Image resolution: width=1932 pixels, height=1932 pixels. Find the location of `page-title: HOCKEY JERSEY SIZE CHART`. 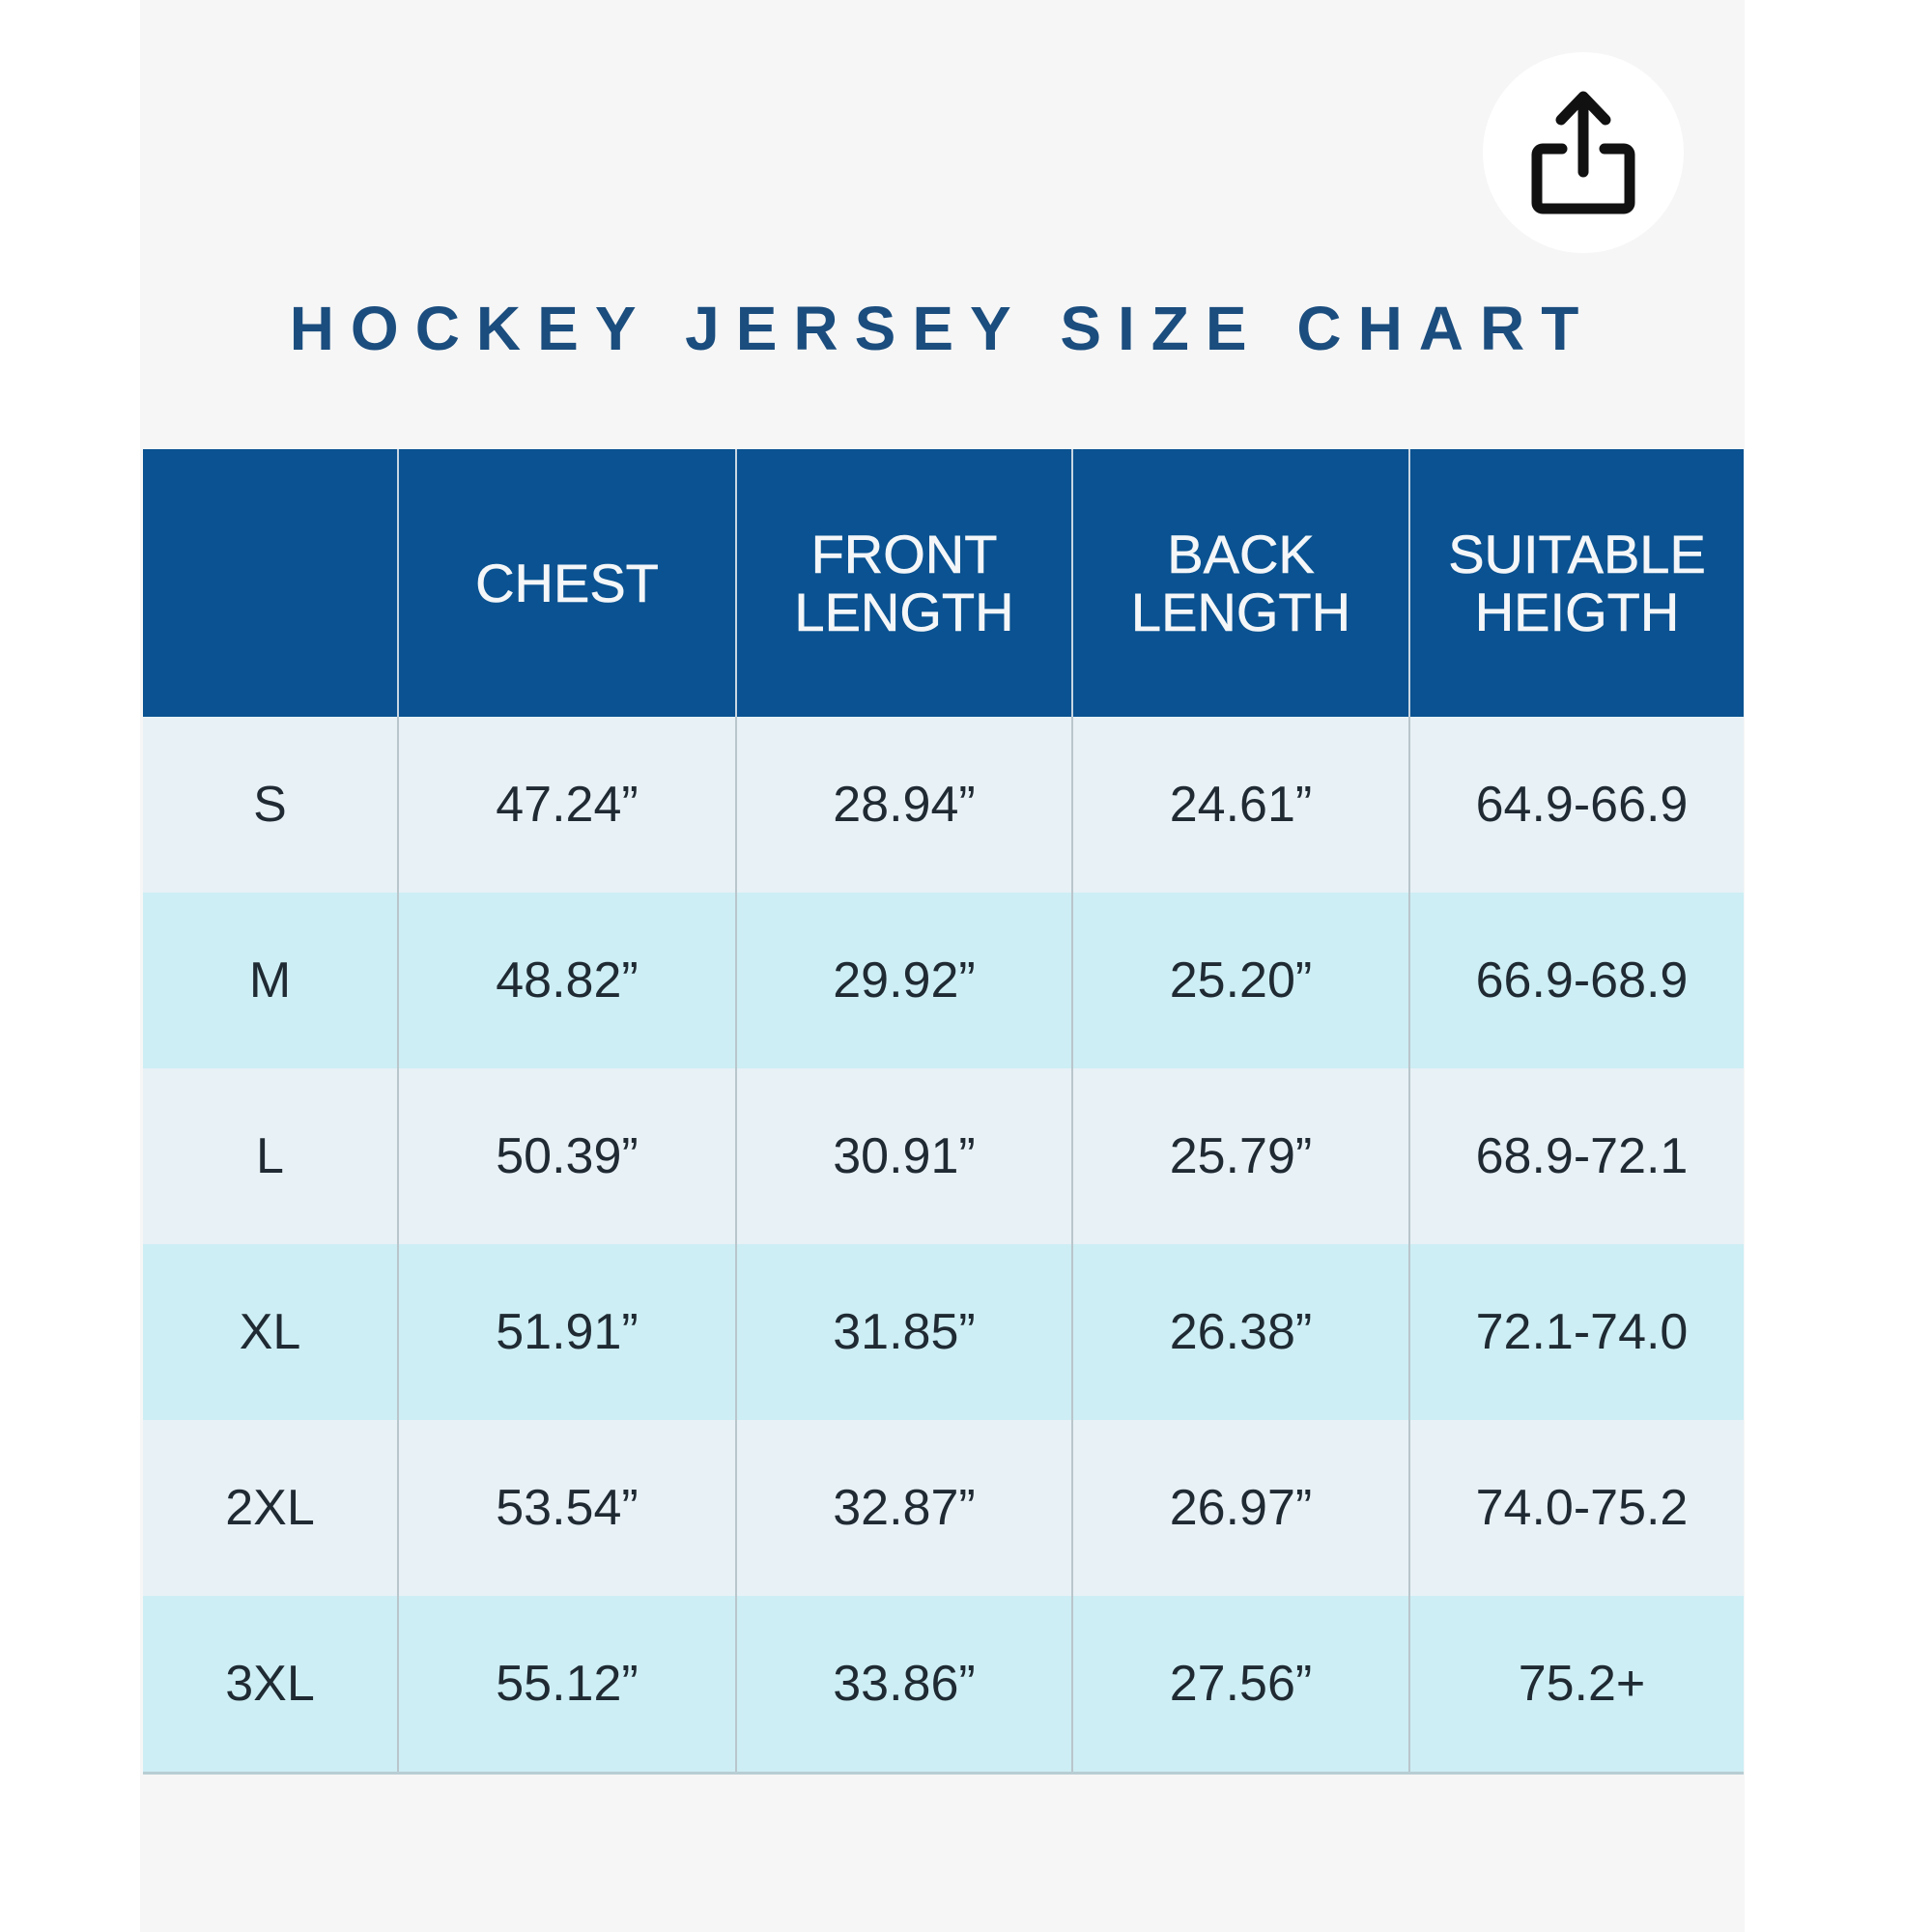

page-title: HOCKEY JERSEY SIZE CHART is located at coordinates (942, 328).